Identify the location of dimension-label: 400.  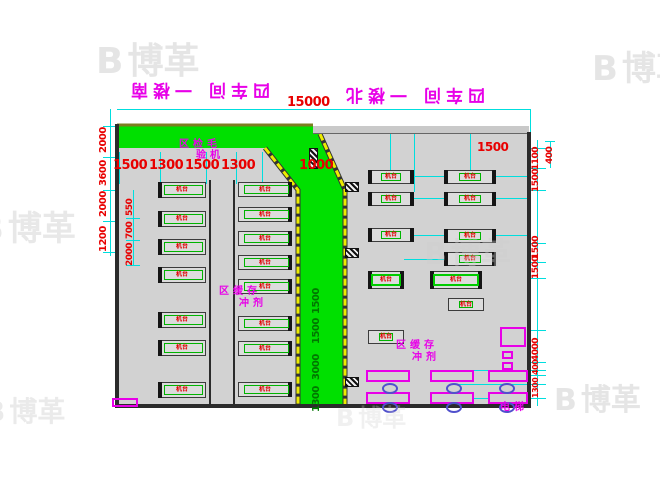
(535, 367).